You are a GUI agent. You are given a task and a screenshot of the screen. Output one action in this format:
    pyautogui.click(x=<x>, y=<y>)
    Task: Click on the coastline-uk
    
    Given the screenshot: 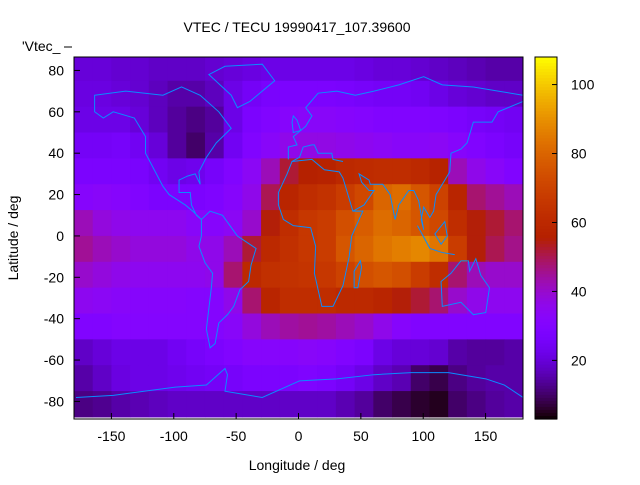 What is the action you would take?
    pyautogui.click(x=296, y=124)
    